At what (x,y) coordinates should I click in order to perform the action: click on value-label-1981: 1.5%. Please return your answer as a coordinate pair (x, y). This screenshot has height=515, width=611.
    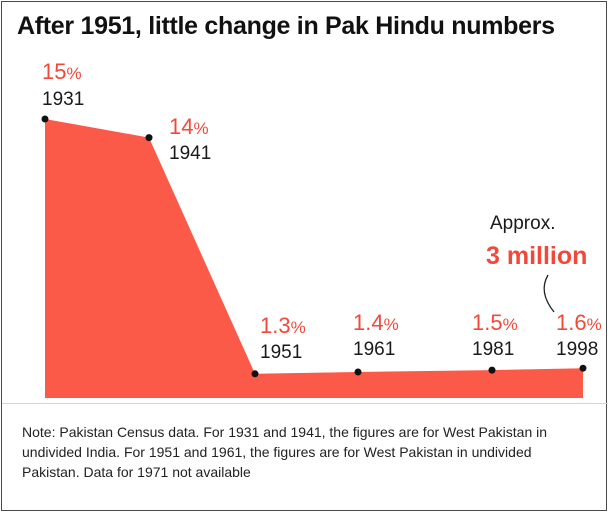
    Looking at the image, I should click on (495, 322).